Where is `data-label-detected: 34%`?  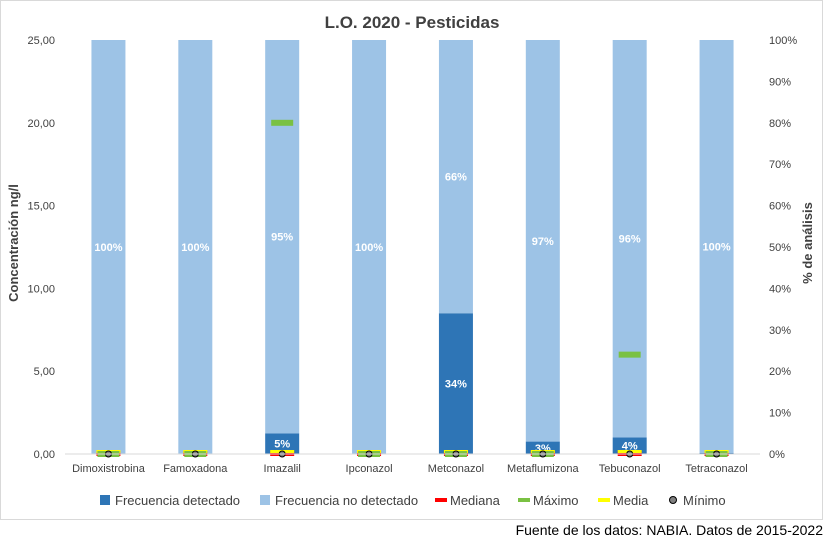
data-label-detected: 34% is located at coordinates (456, 385).